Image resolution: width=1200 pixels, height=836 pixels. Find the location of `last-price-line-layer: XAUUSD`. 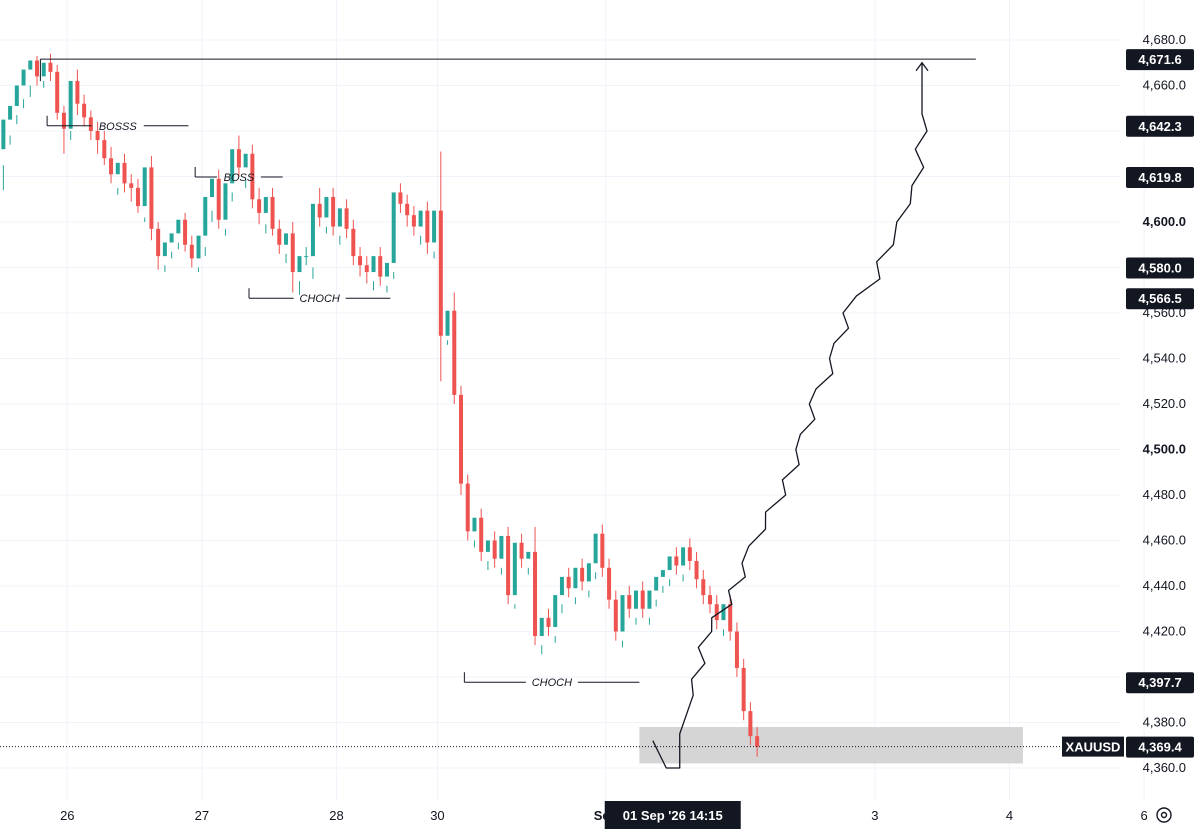

last-price-line-layer: XAUUSD is located at coordinates (562, 746).